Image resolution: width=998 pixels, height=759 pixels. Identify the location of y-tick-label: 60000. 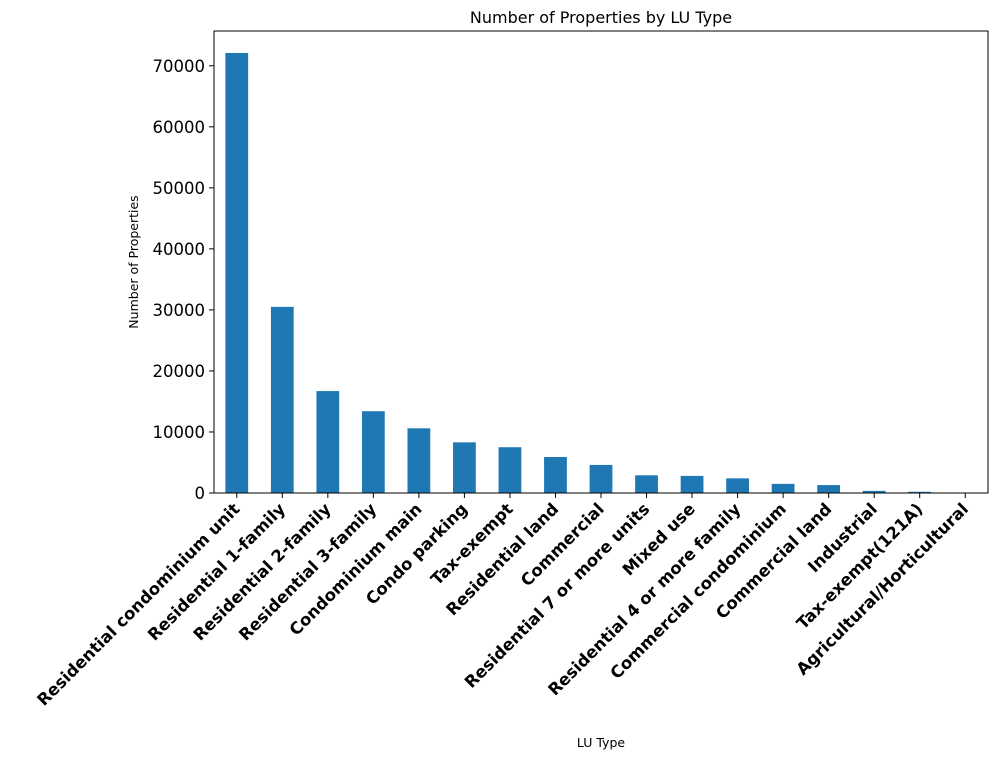
(179, 127).